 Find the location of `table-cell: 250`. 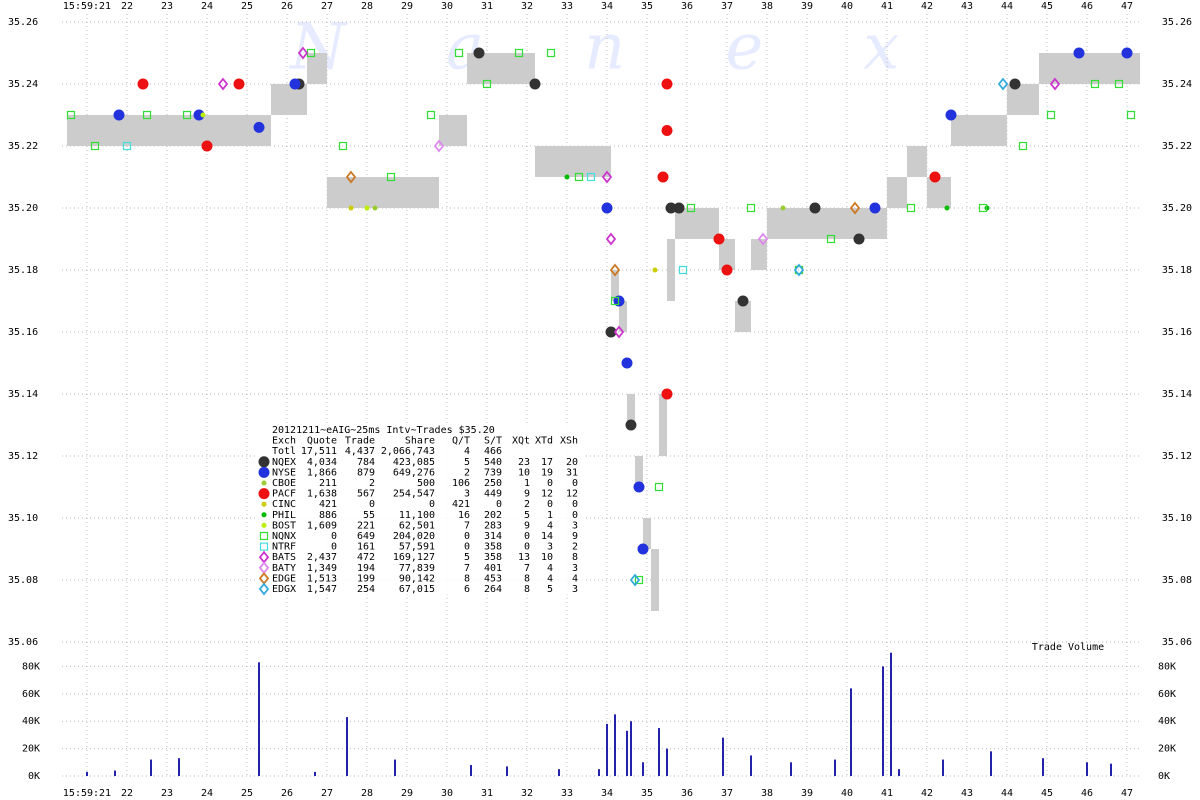

table-cell: 250 is located at coordinates (493, 483).